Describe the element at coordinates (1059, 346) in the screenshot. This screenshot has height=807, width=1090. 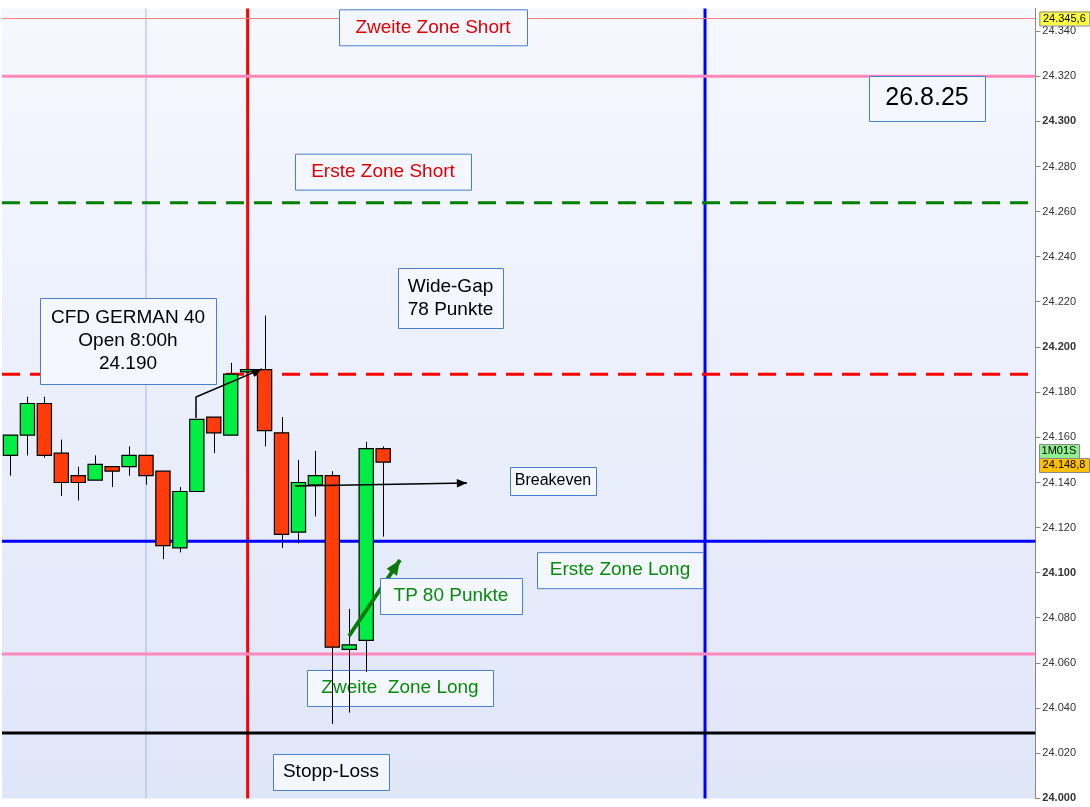
I see `y-tick-label: 24.200` at that location.